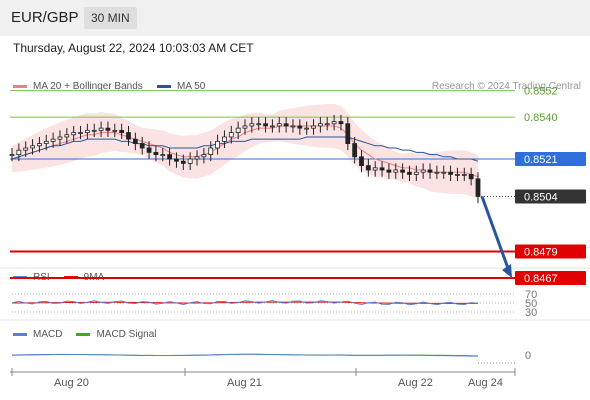  I want to click on credit-text: Research © 2024 Trading Central, so click(506, 86).